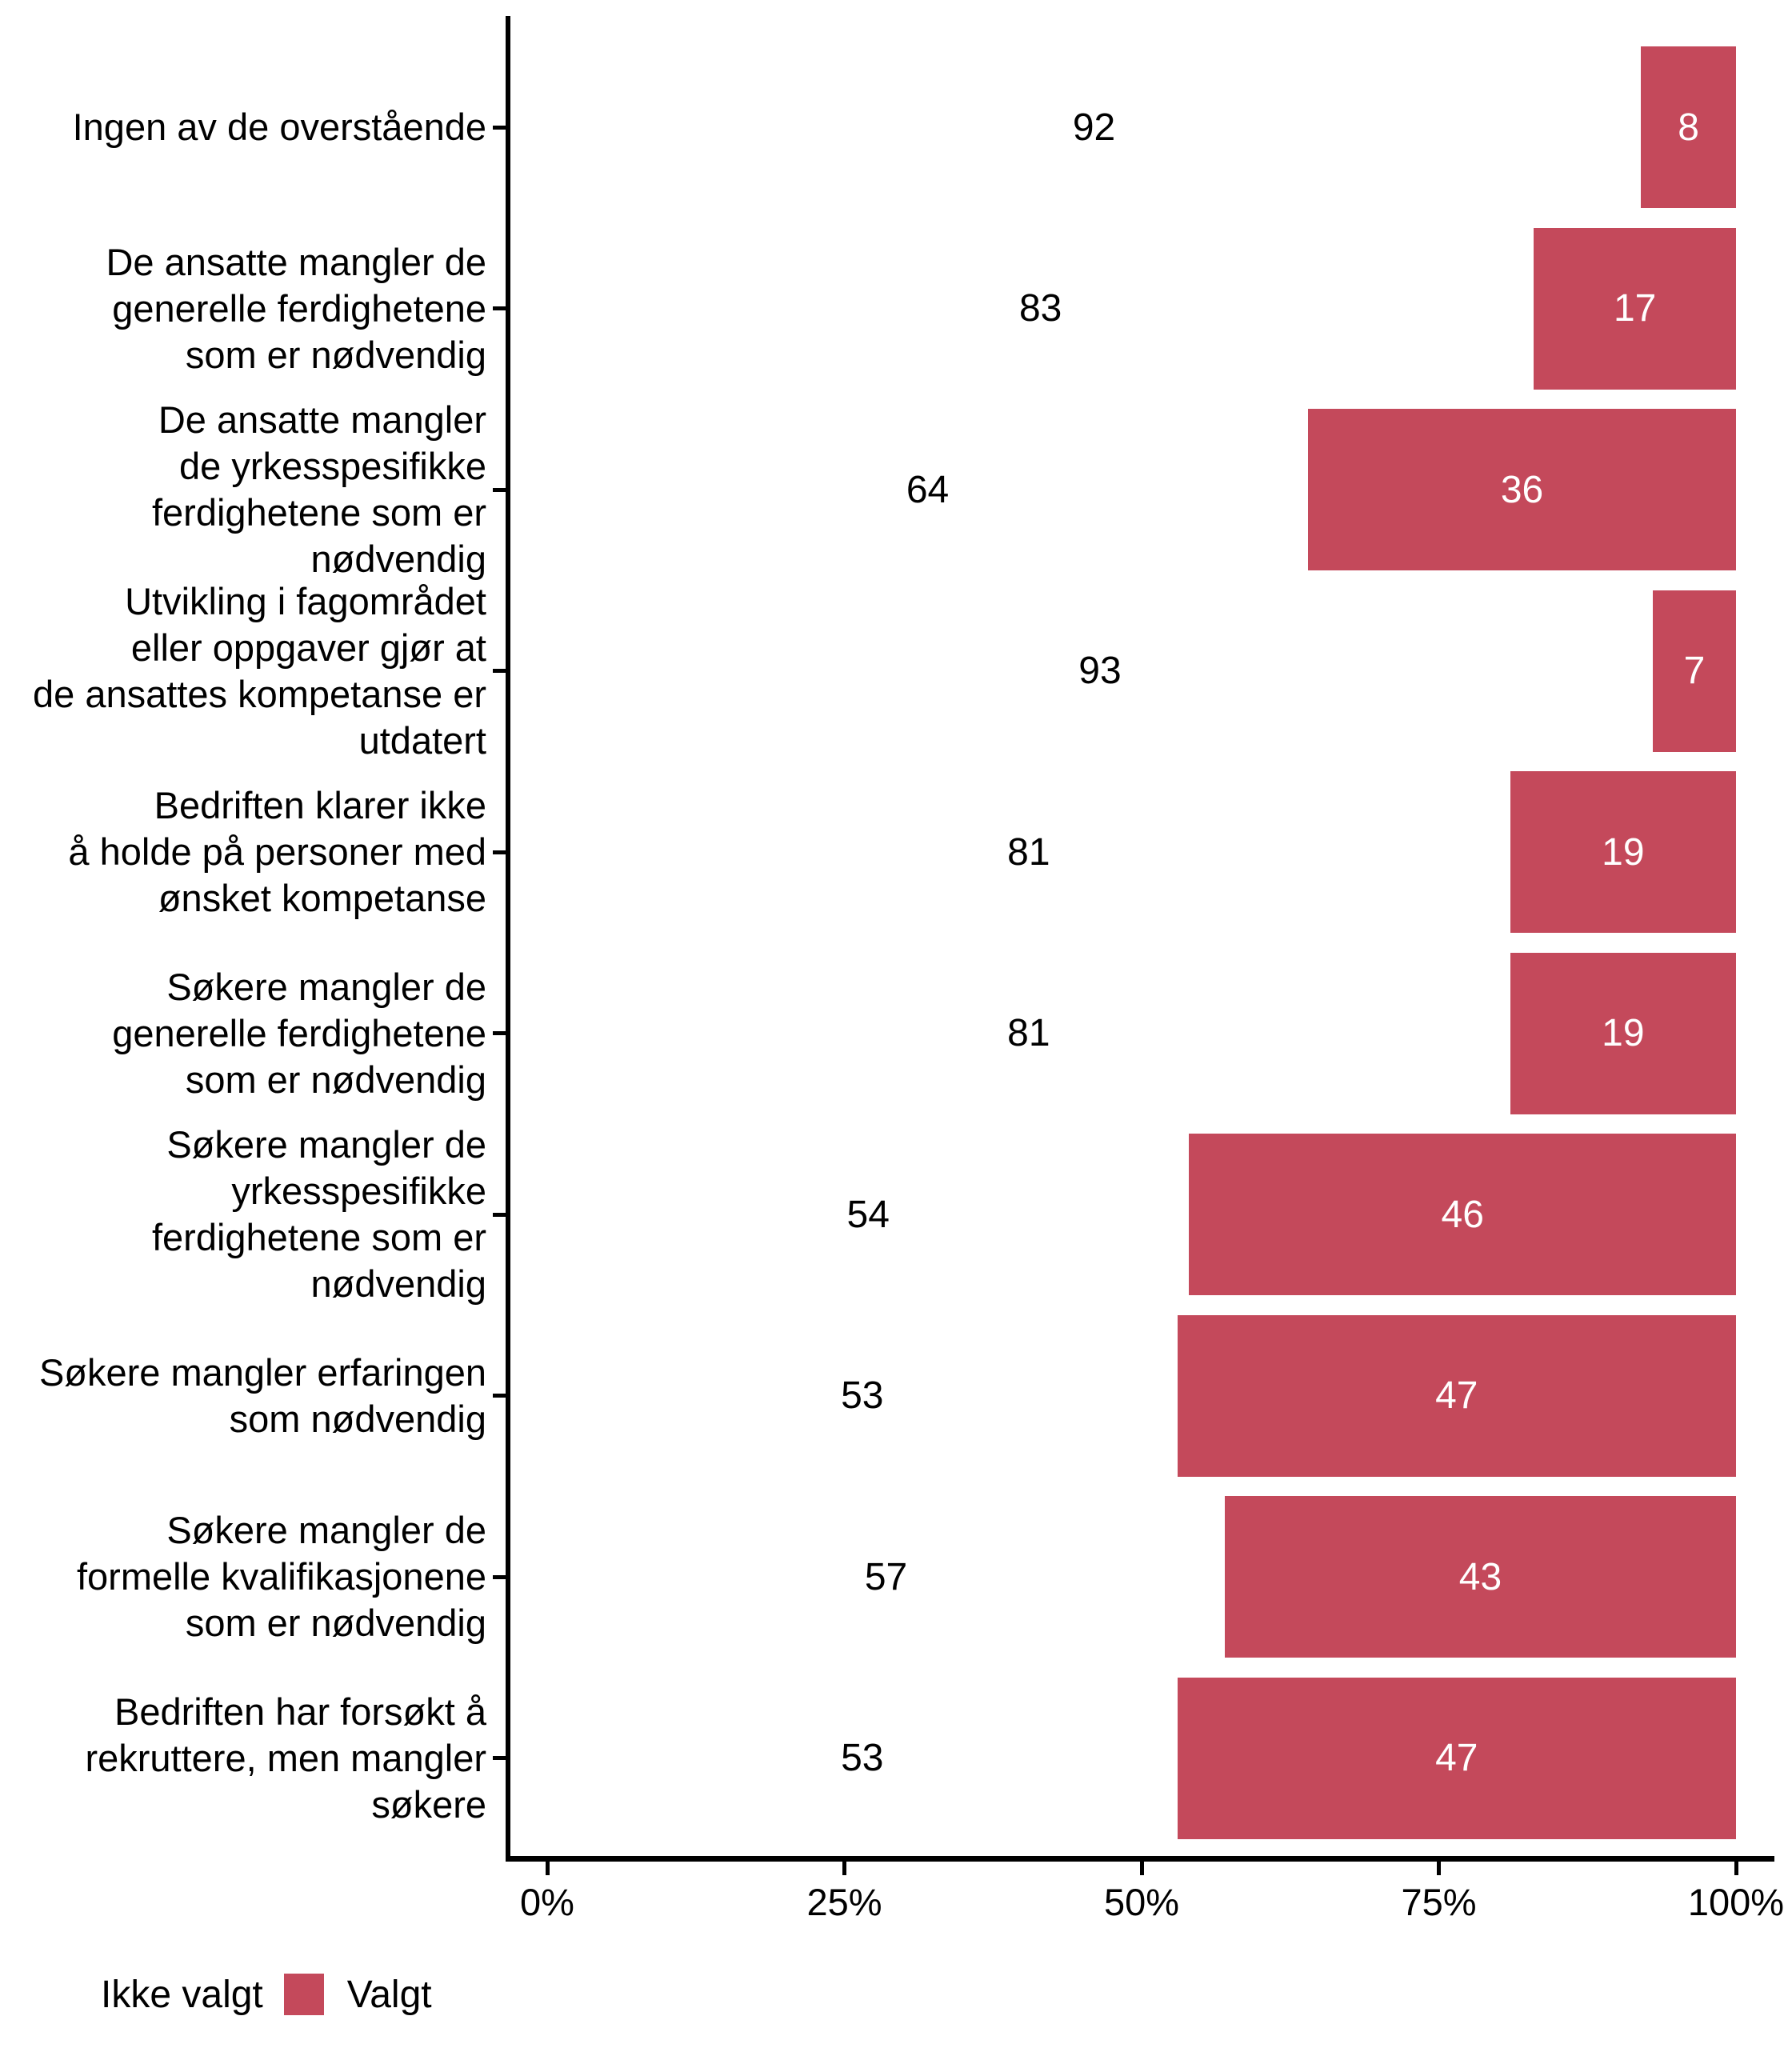 The width and height of the screenshot is (1792, 2048). I want to click on legend: Ikke valgt Valgt, so click(241, 1994).